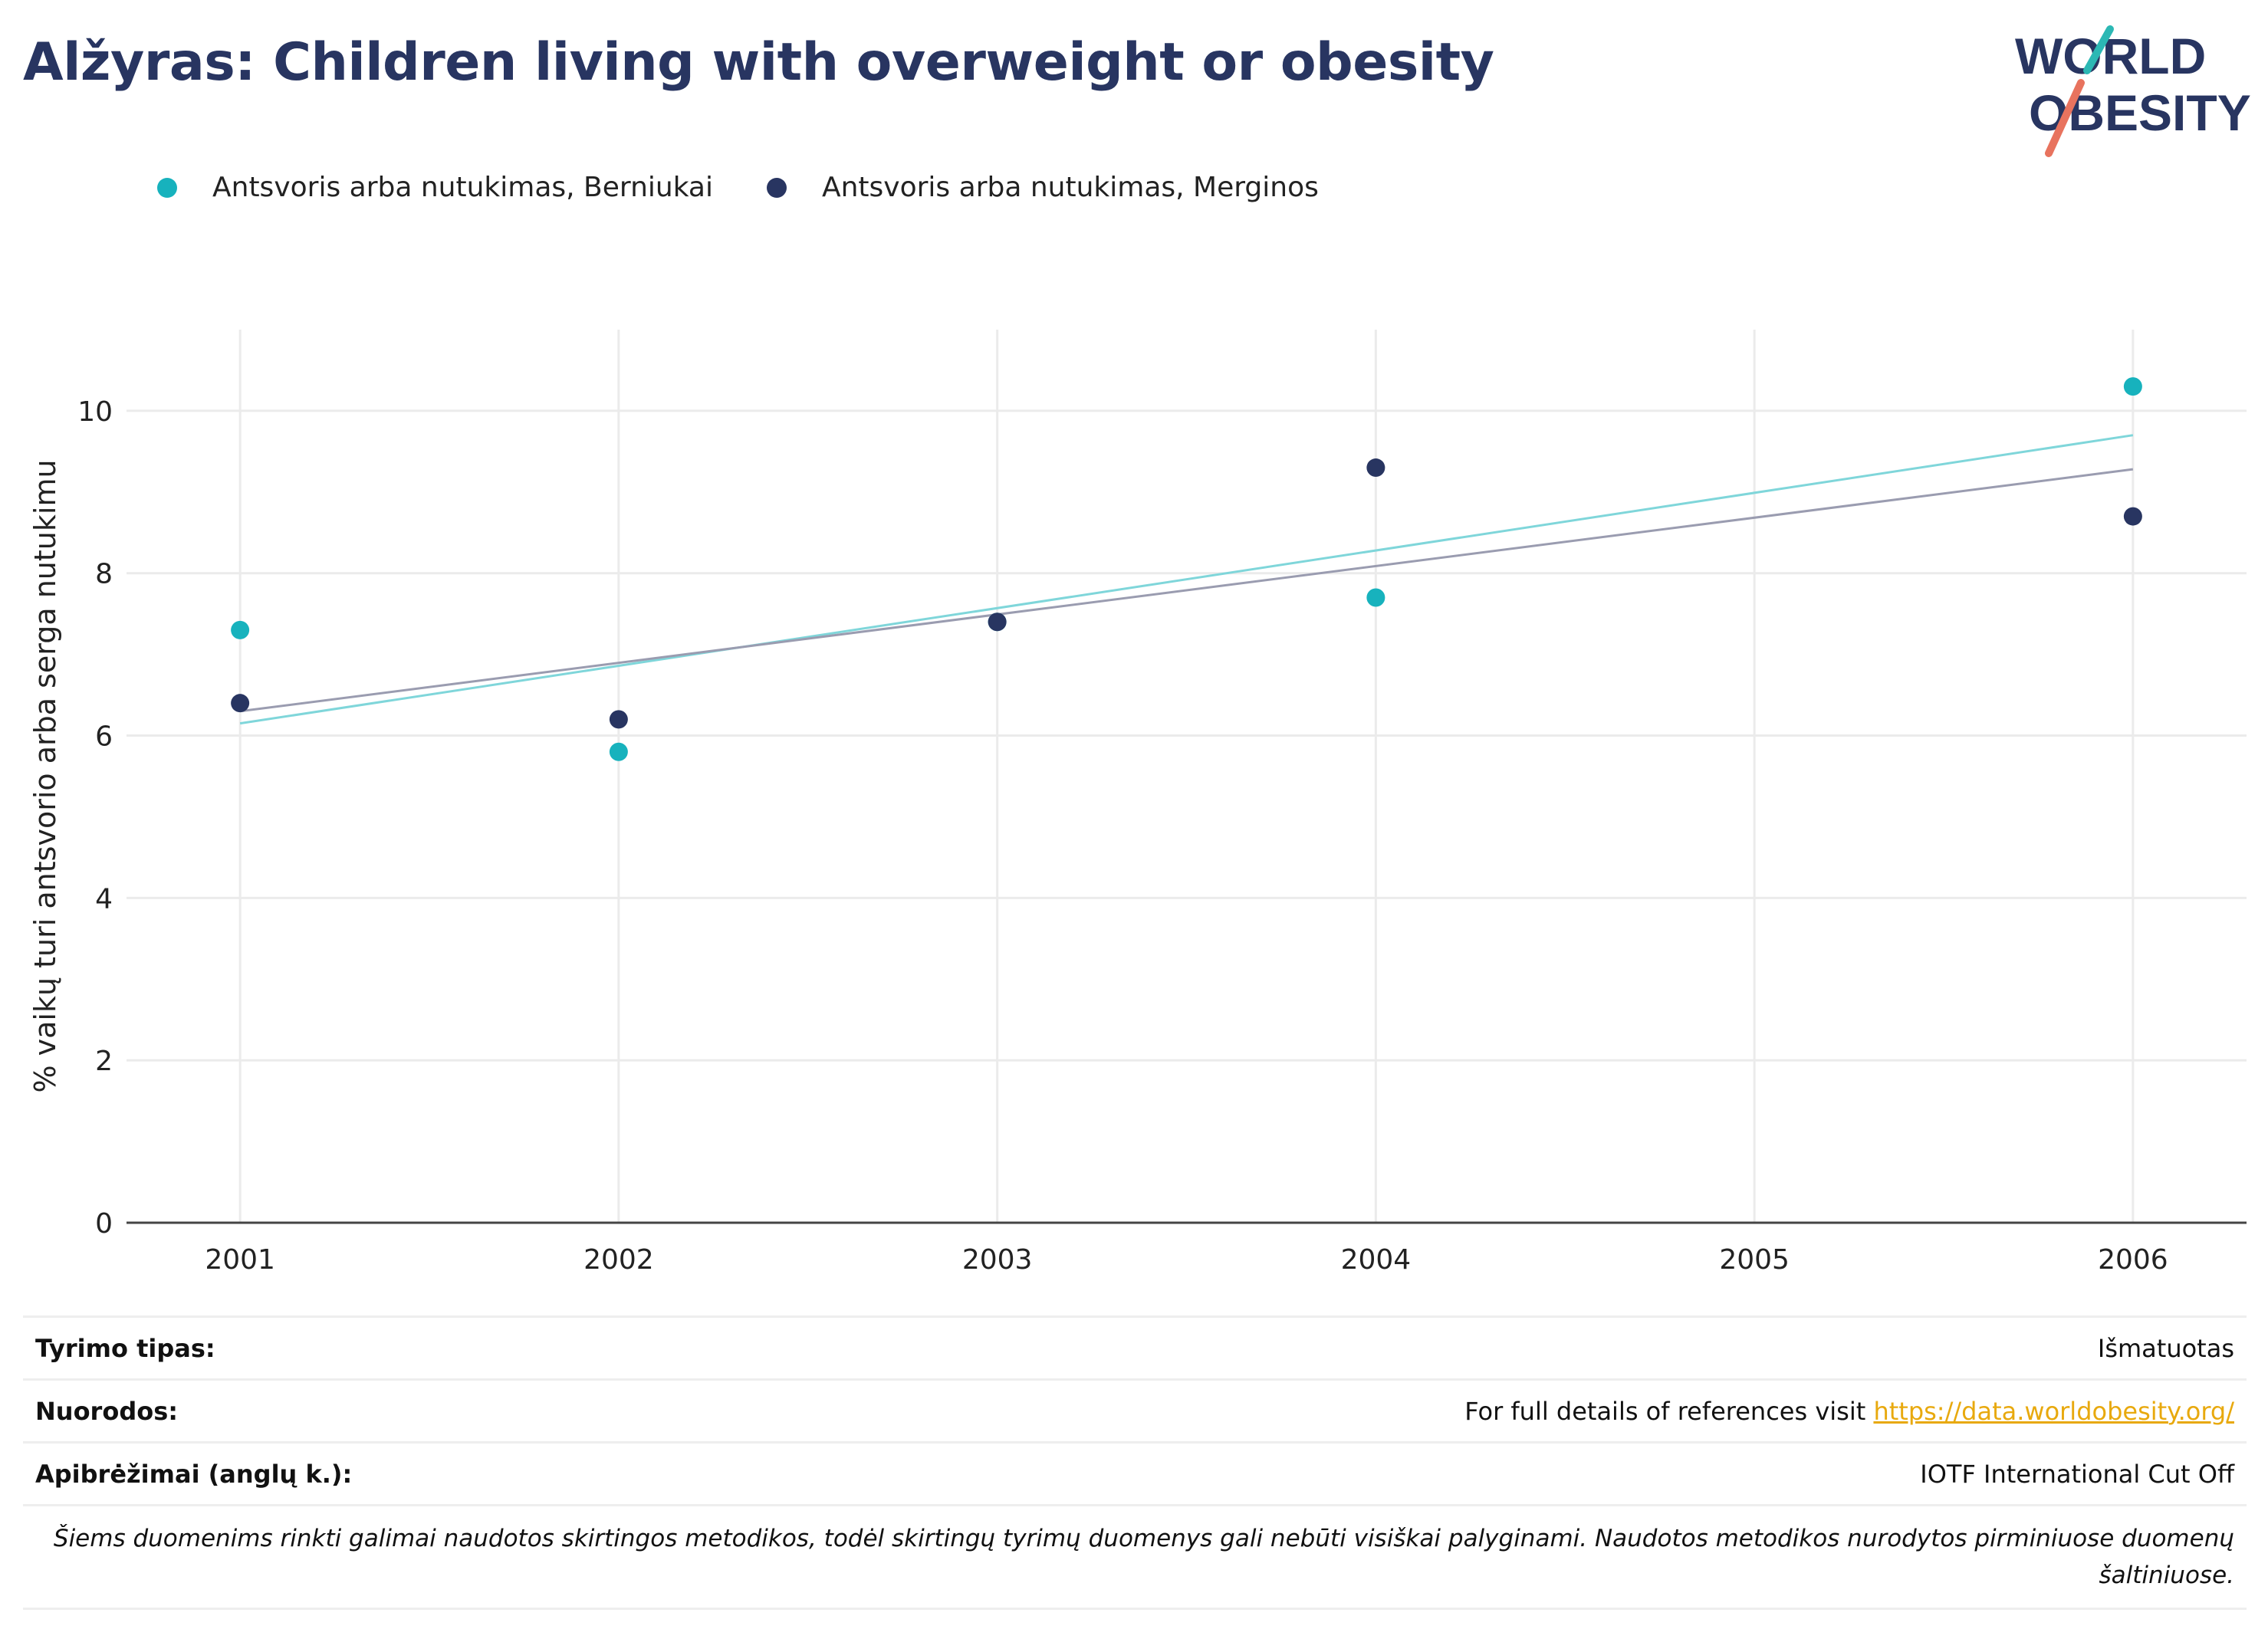 Image resolution: width=2268 pixels, height=1639 pixels. What do you see at coordinates (104, 899) in the screenshot?
I see `y-tick-label: 4` at bounding box center [104, 899].